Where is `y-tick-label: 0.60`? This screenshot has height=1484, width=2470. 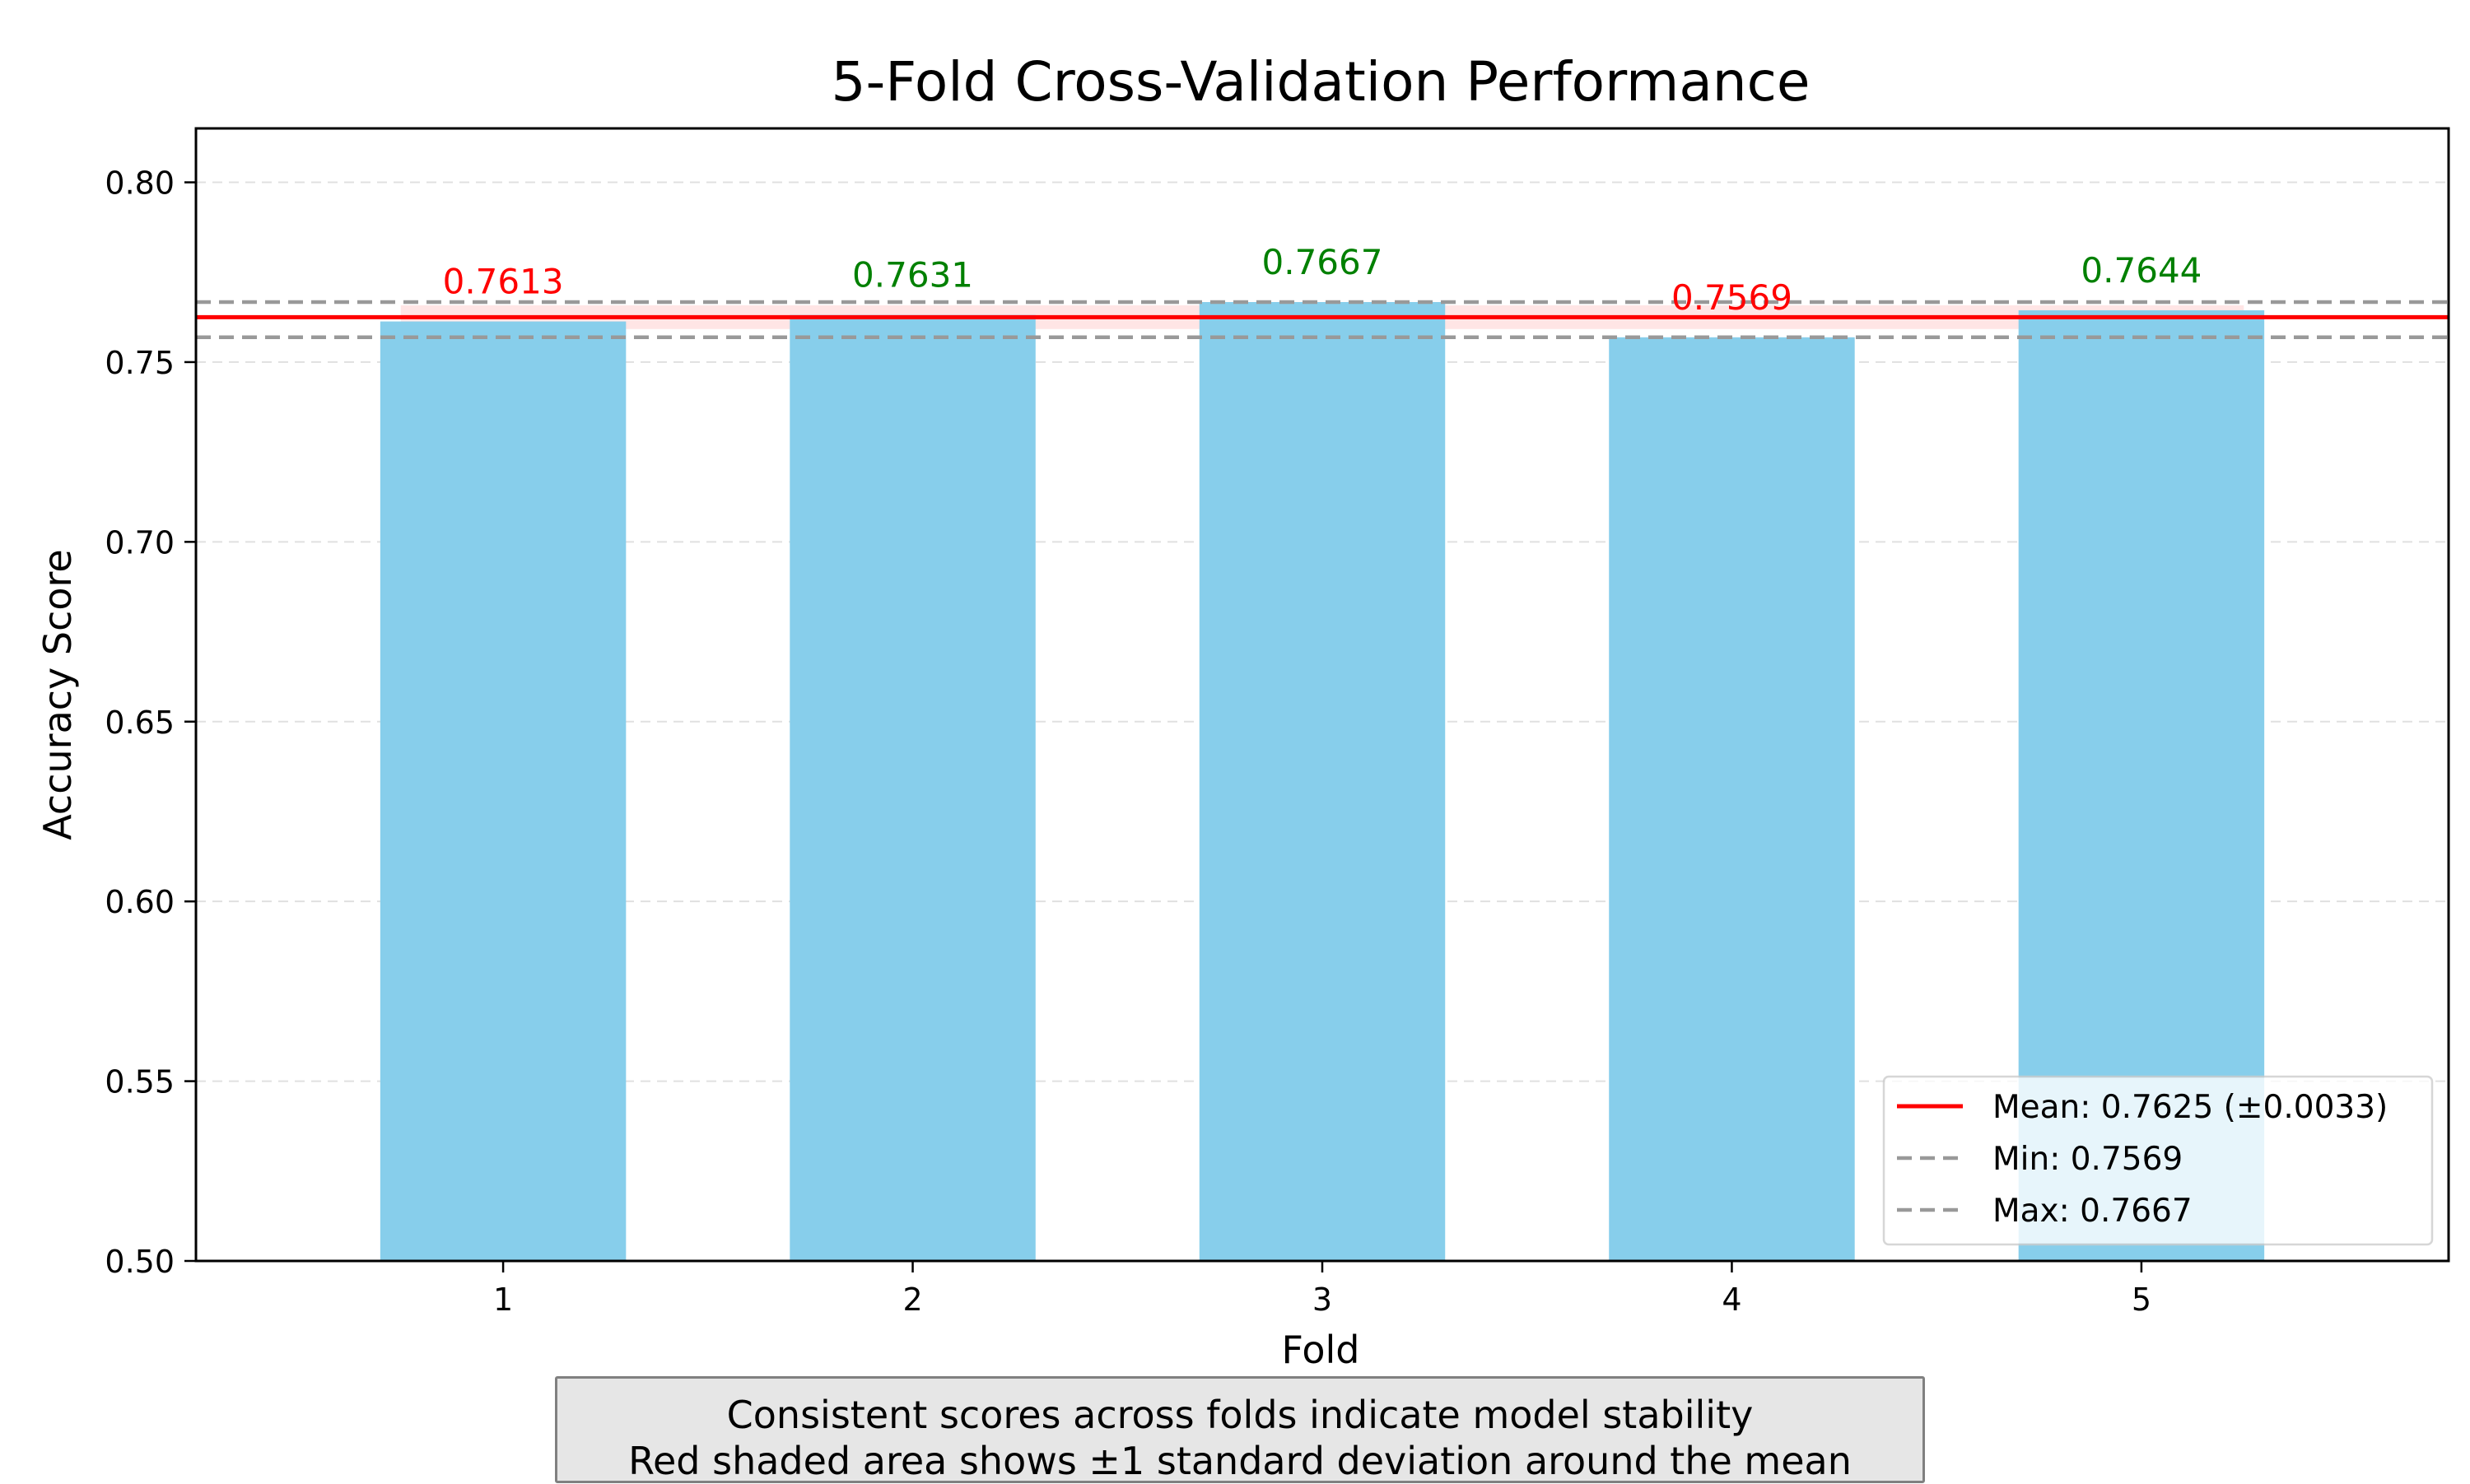
y-tick-label: 0.60 is located at coordinates (140, 902).